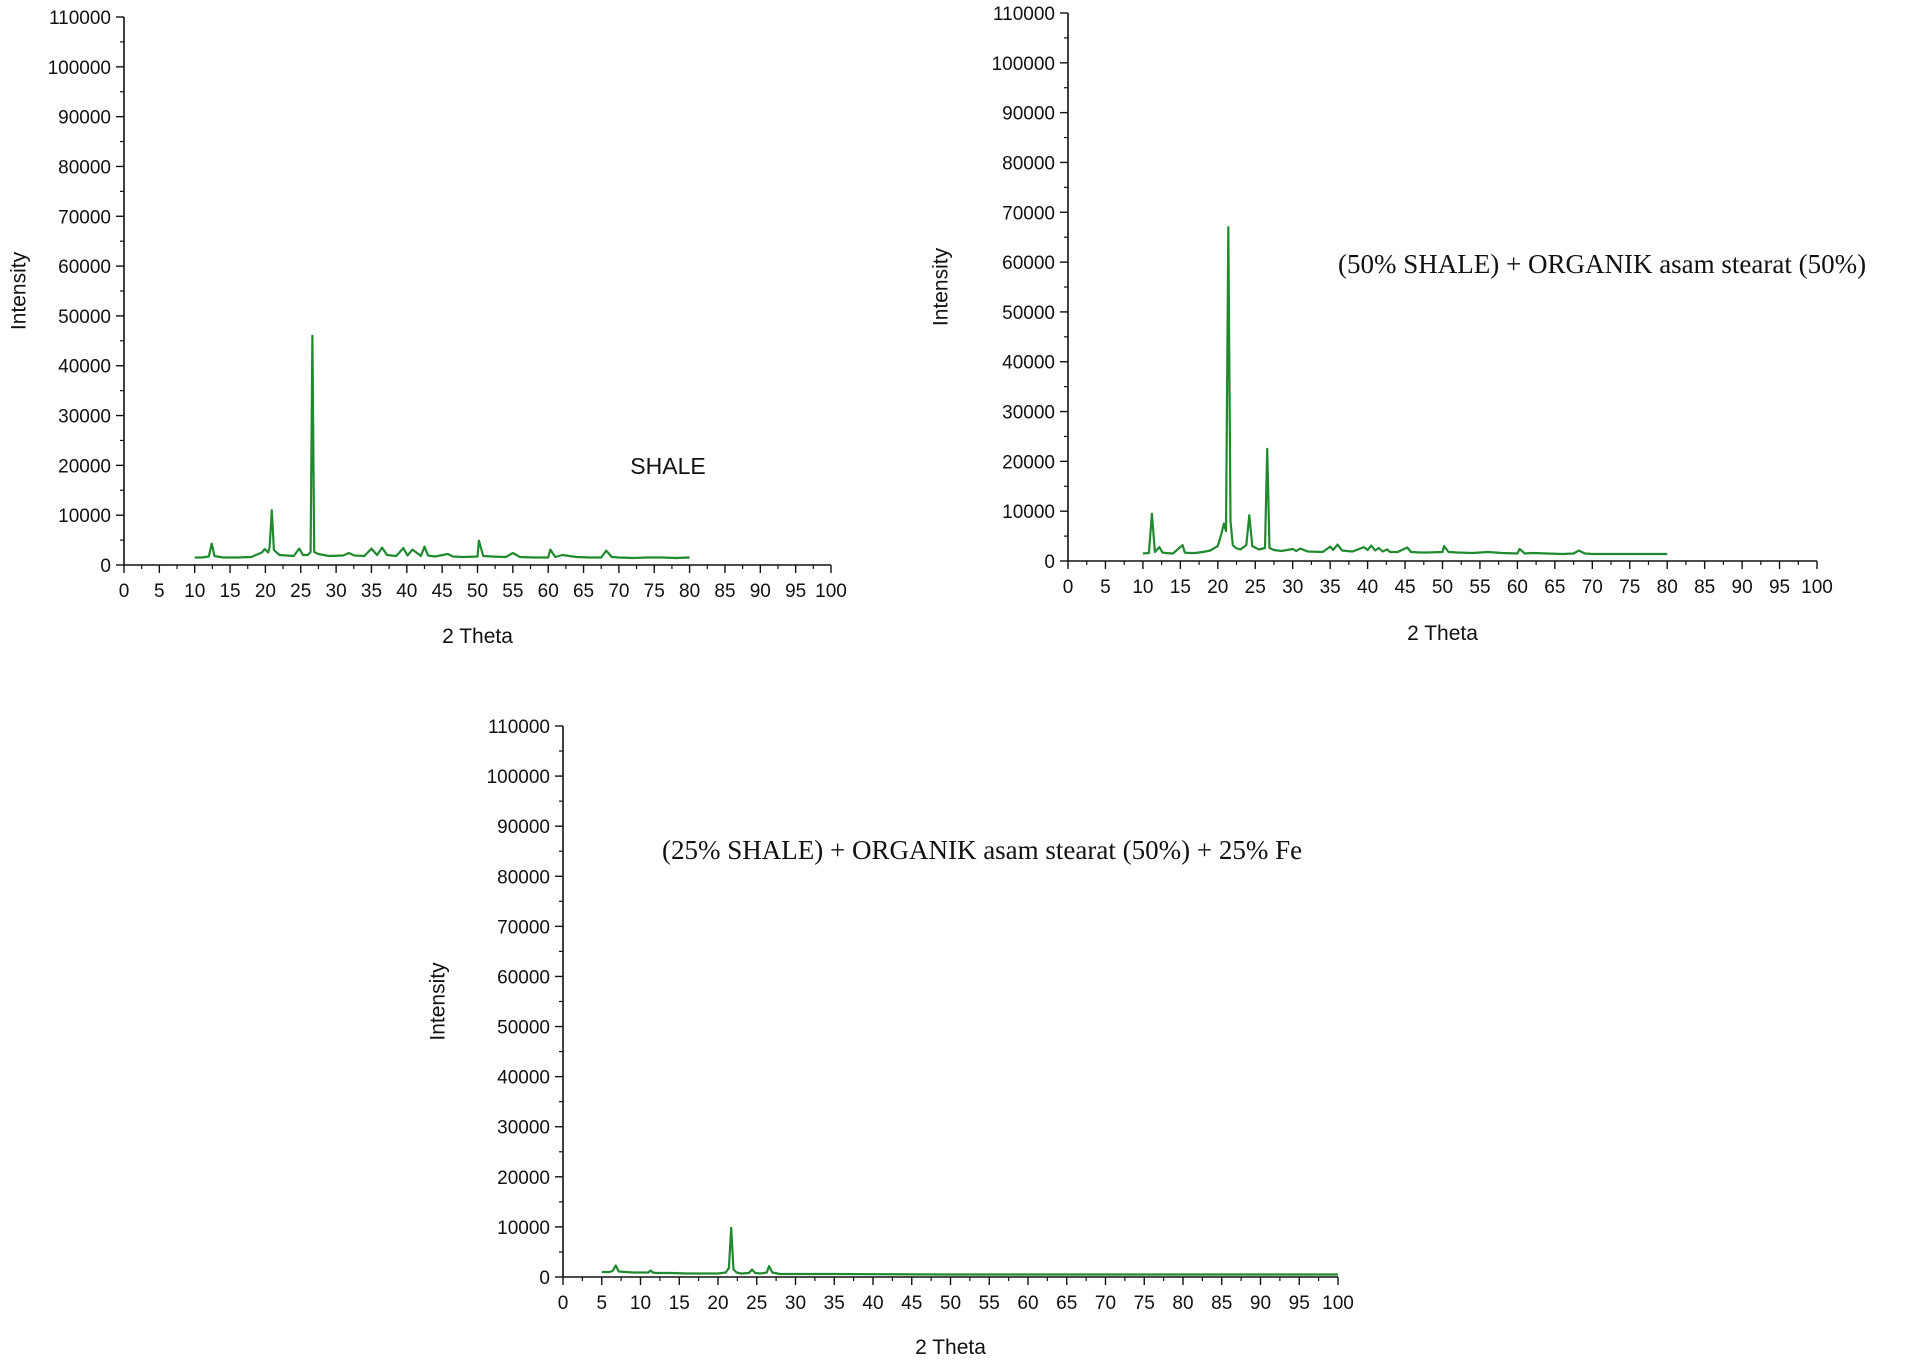 The height and width of the screenshot is (1360, 1905). Describe the element at coordinates (1338, 1303) in the screenshot. I see `chart-3-x-tick-label: 100` at that location.